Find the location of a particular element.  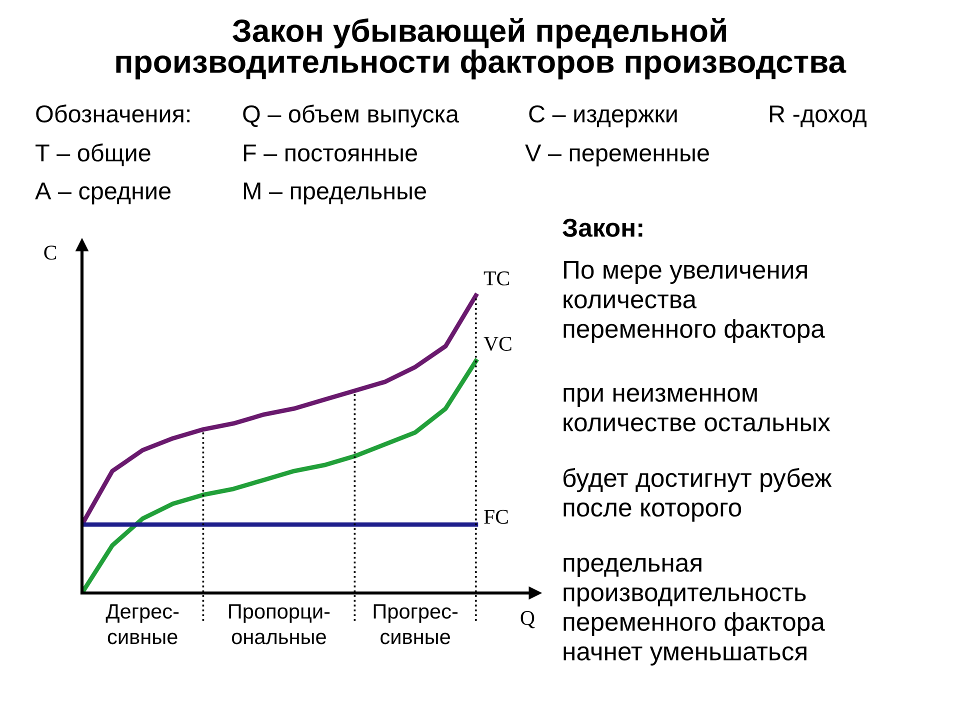

text: Прогрес- сивные is located at coordinates (416, 624).